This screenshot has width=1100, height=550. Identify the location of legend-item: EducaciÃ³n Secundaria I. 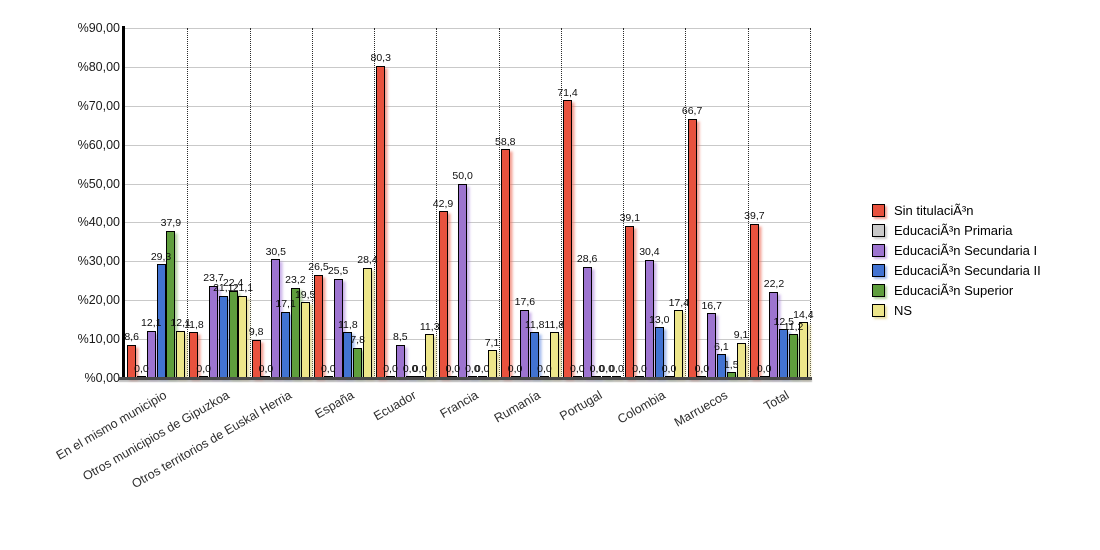
(956, 250).